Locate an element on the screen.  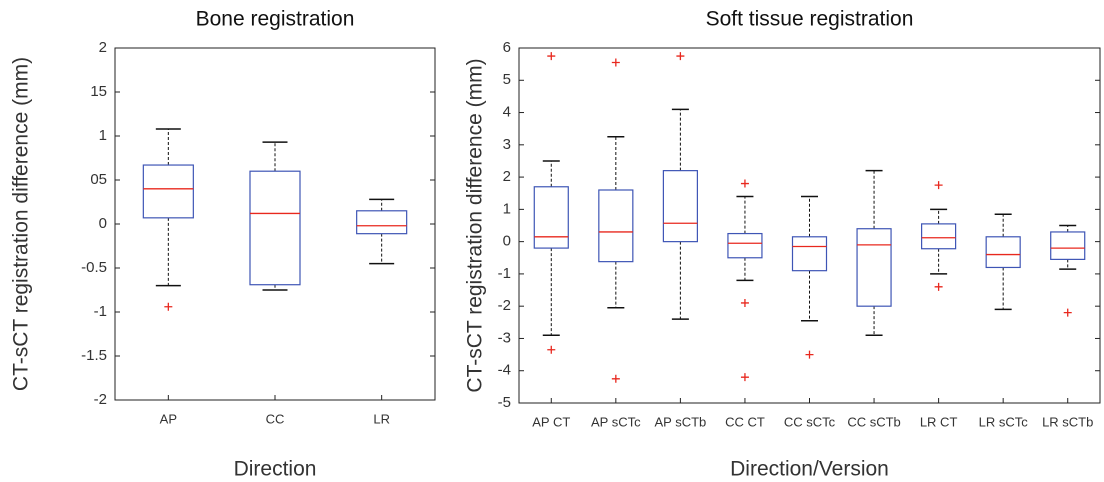
x-tick-label: LR CT is located at coordinates (939, 421).